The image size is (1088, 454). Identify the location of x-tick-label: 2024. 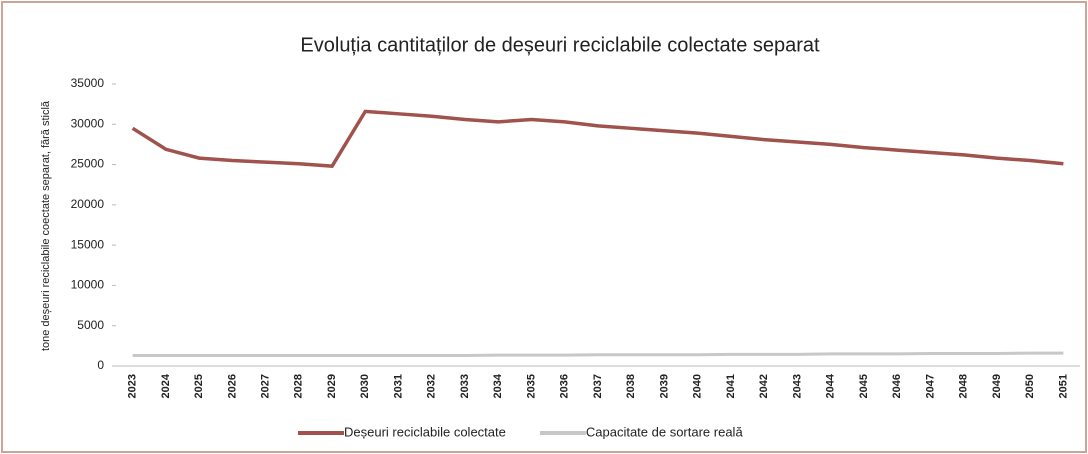
(166, 385).